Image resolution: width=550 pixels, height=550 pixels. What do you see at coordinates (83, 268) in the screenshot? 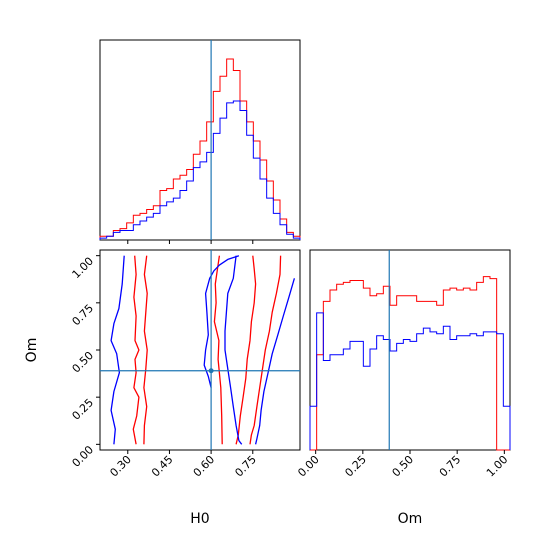
I see `joint-y-tick-label: 1.00` at bounding box center [83, 268].